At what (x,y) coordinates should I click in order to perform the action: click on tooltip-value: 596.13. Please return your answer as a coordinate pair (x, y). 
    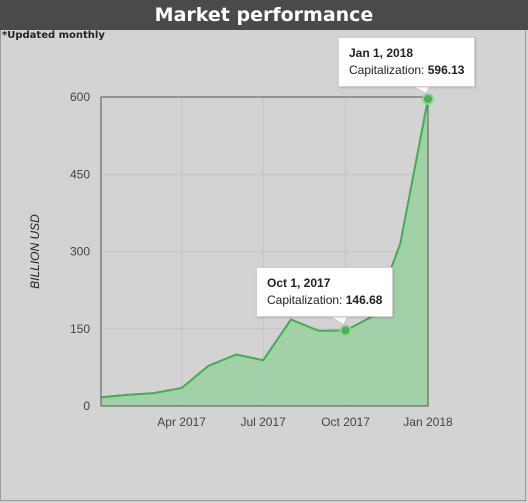
    Looking at the image, I should click on (446, 70).